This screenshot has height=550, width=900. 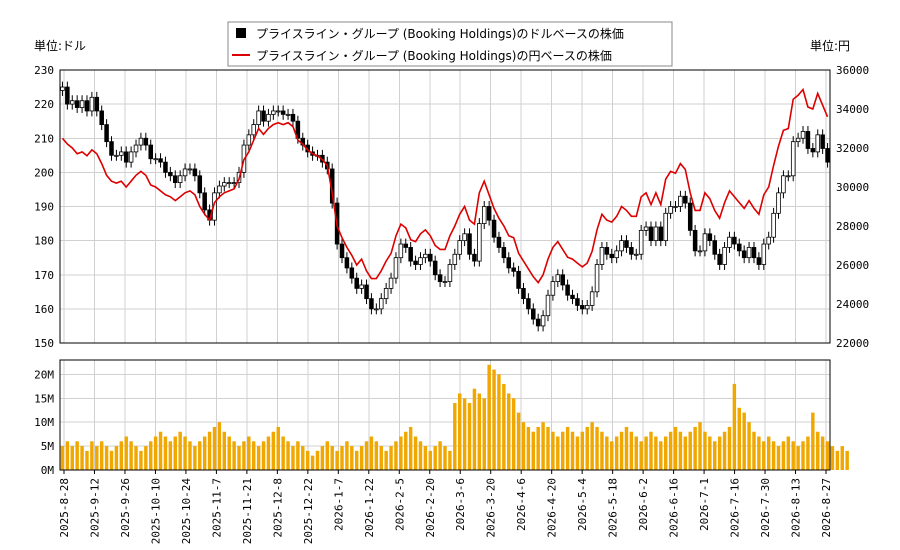 I want to click on left-unit-label: 単位:ドル, so click(x=60, y=45).